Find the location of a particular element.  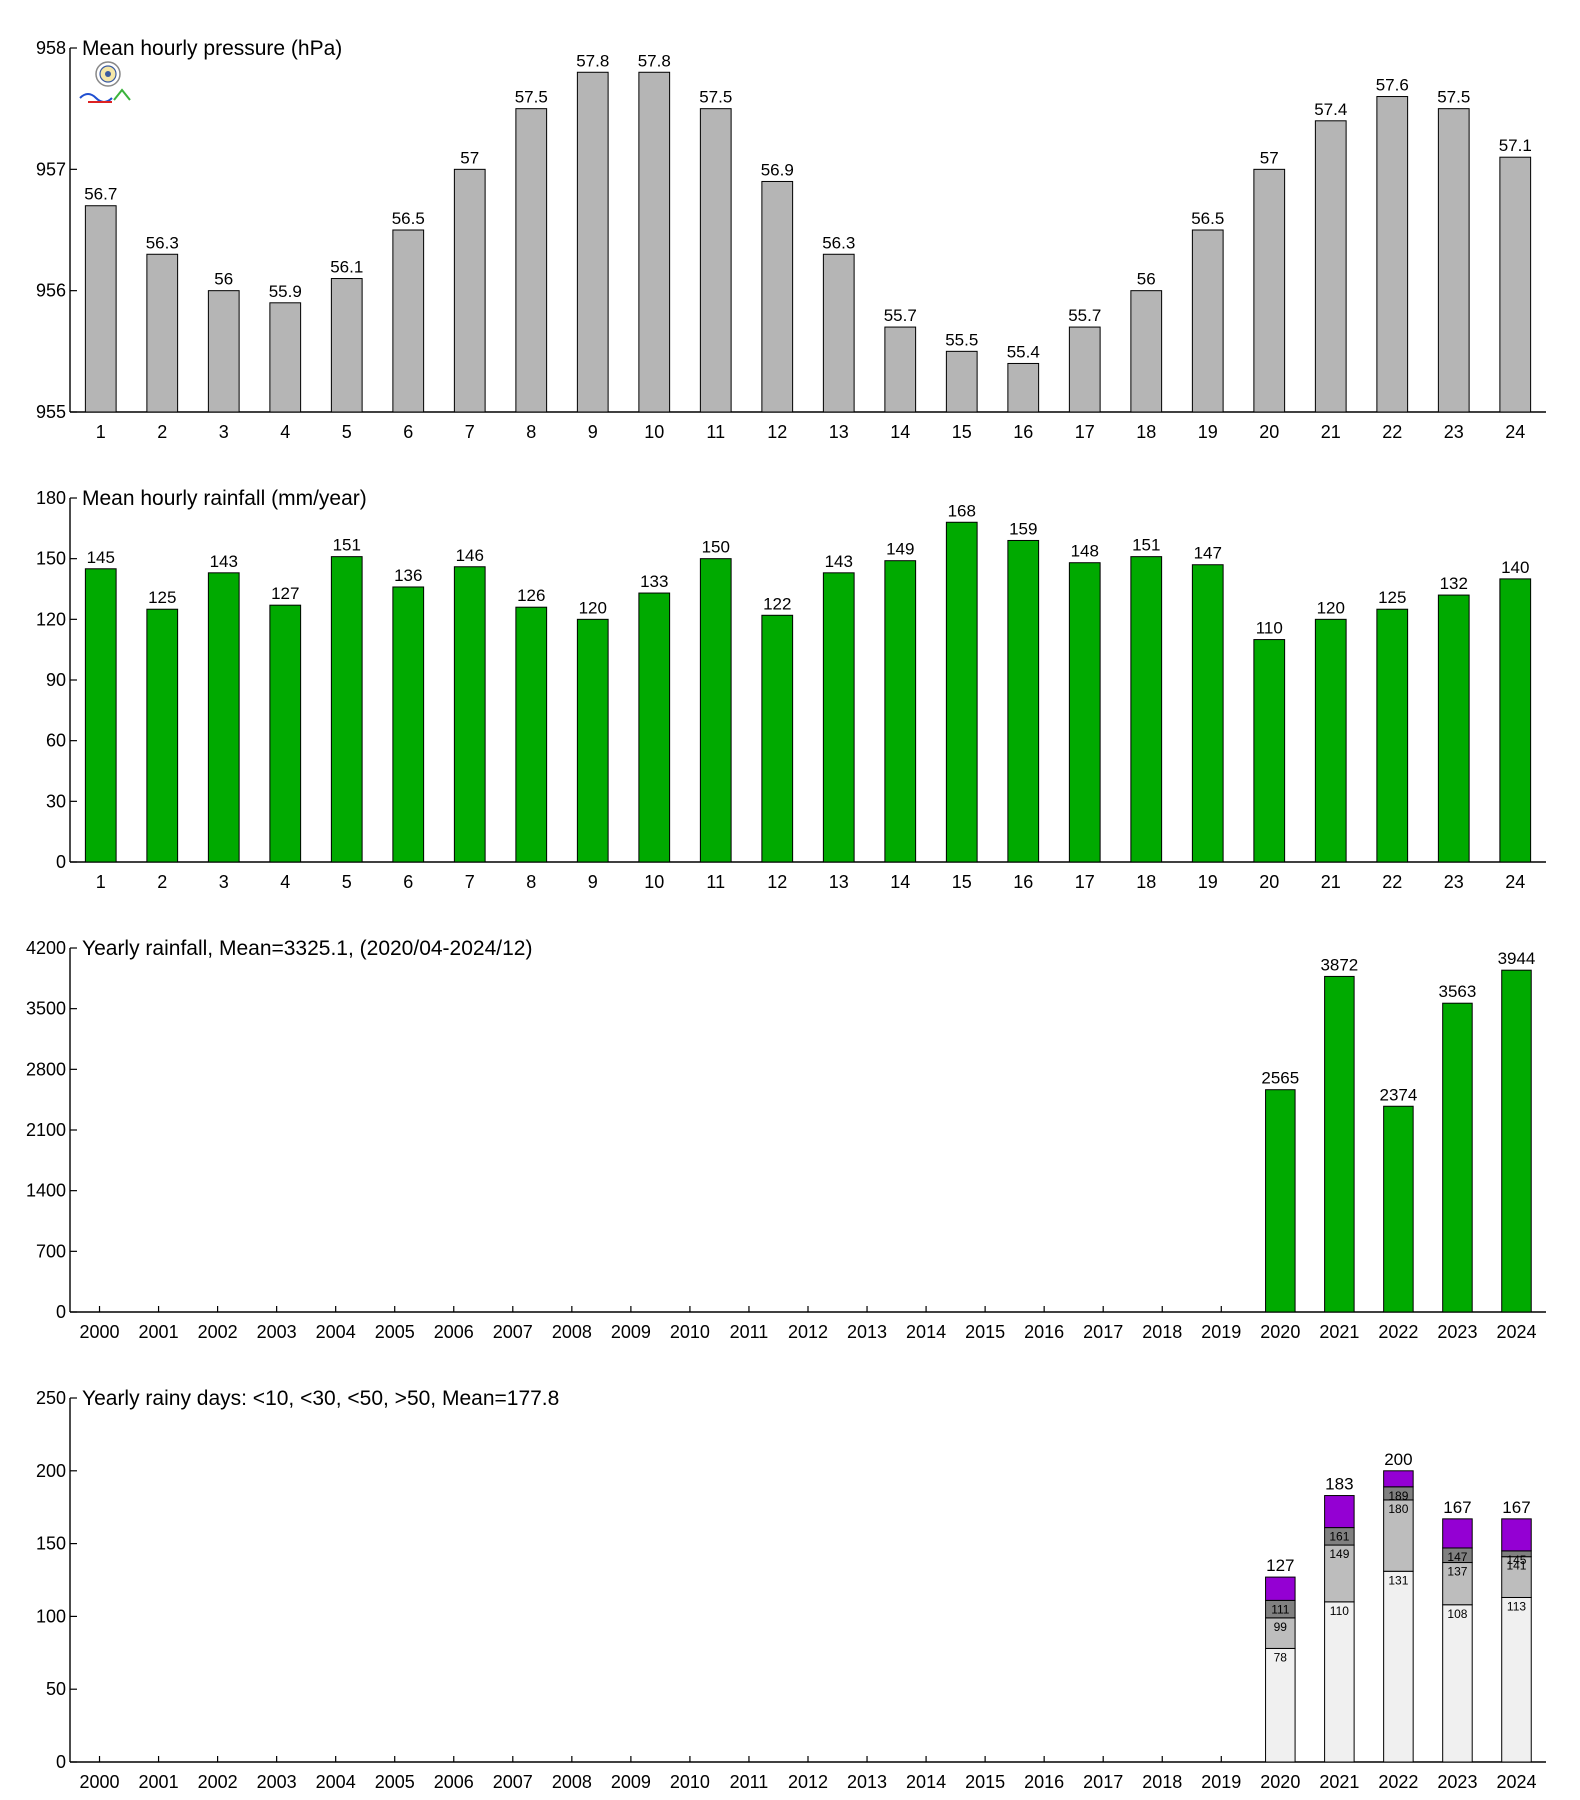

bar-value-label: 159 is located at coordinates (1023, 528).